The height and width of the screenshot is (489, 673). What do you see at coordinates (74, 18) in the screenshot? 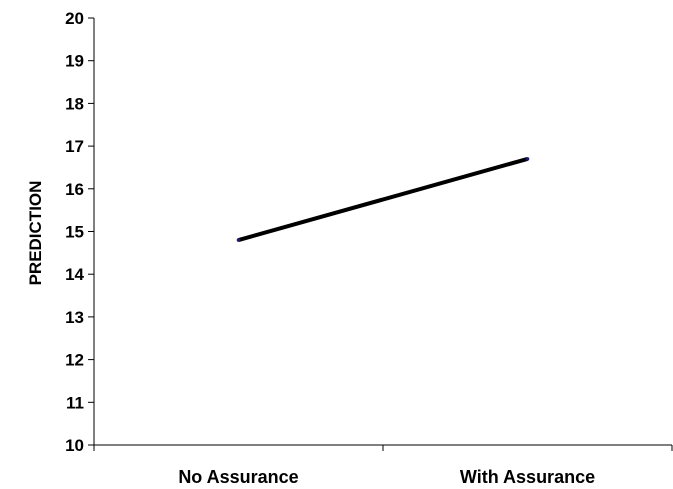
I see `y-tick-label: 20` at bounding box center [74, 18].